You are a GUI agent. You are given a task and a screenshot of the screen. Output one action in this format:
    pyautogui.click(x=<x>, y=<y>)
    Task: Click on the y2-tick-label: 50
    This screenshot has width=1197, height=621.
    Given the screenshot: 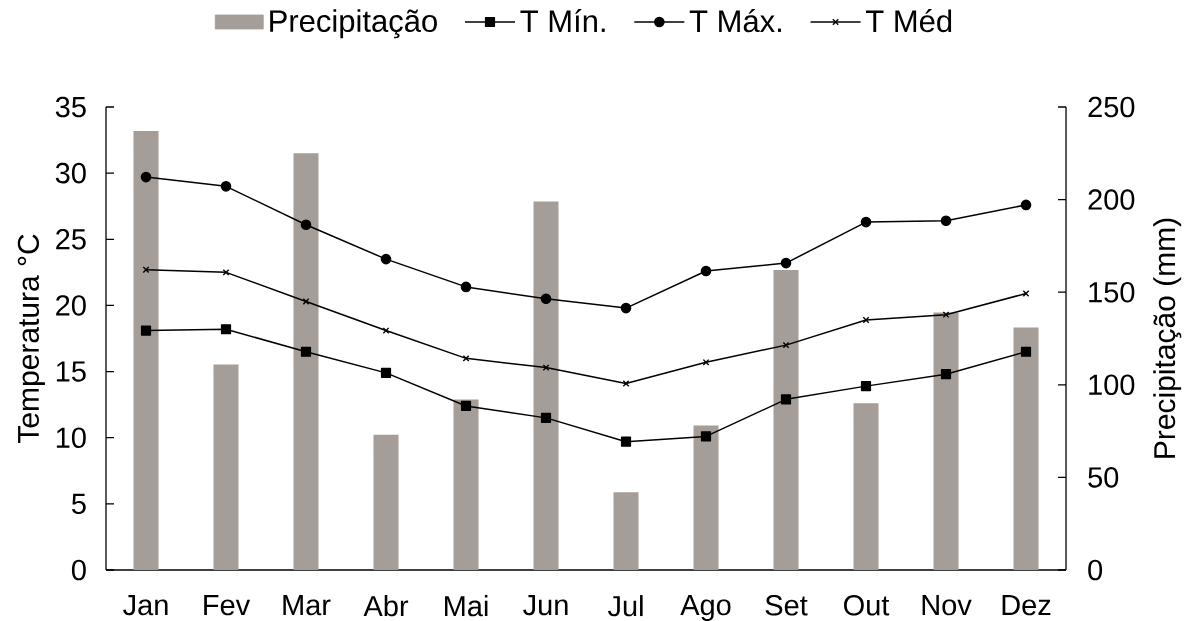 What is the action you would take?
    pyautogui.click(x=1103, y=477)
    